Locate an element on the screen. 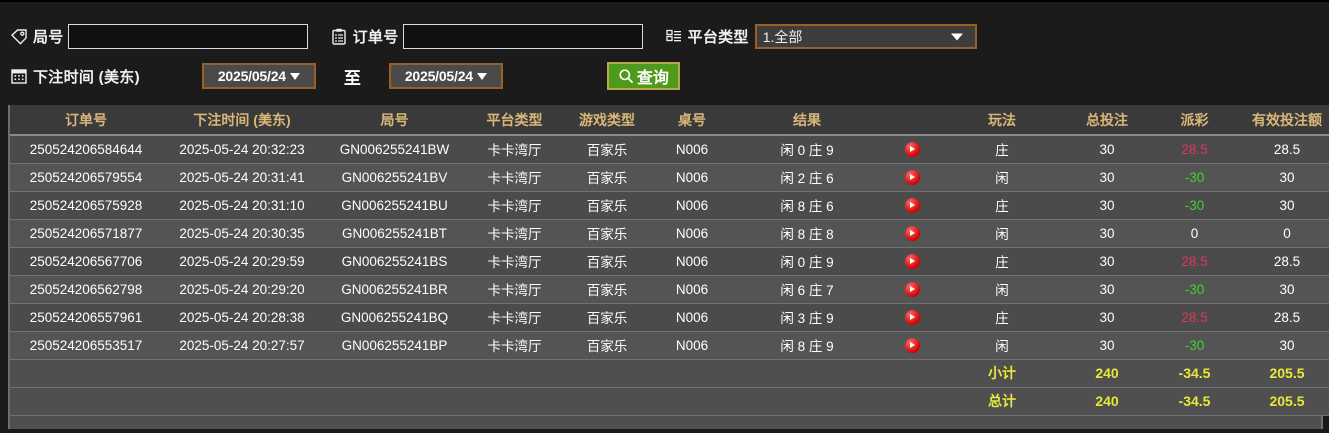 The image size is (1329, 433). col-header-valid: 有效投注额 is located at coordinates (1283, 120).